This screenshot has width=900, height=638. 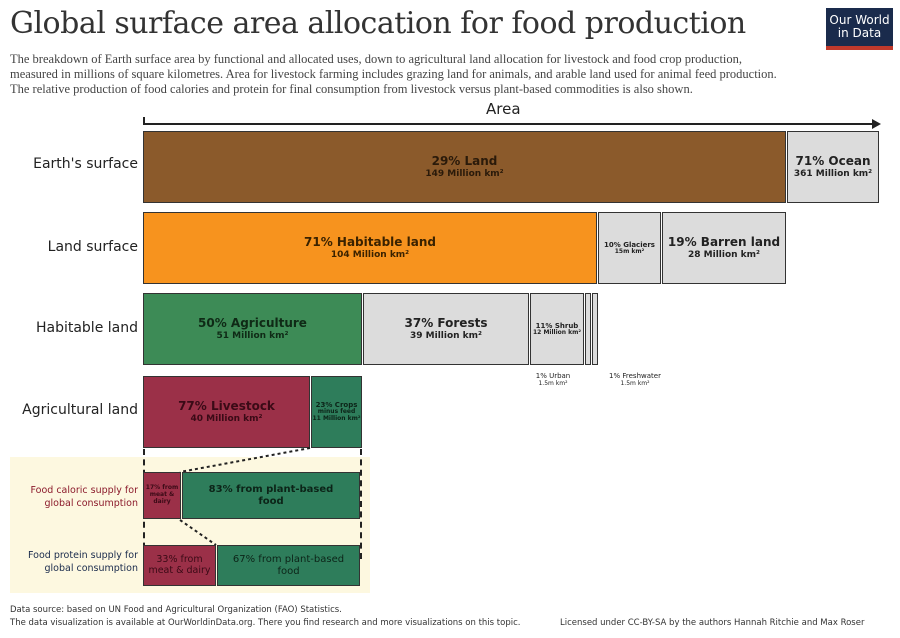 I want to click on urban-annotation: 1% Urban 1.5m km², so click(x=553, y=379).